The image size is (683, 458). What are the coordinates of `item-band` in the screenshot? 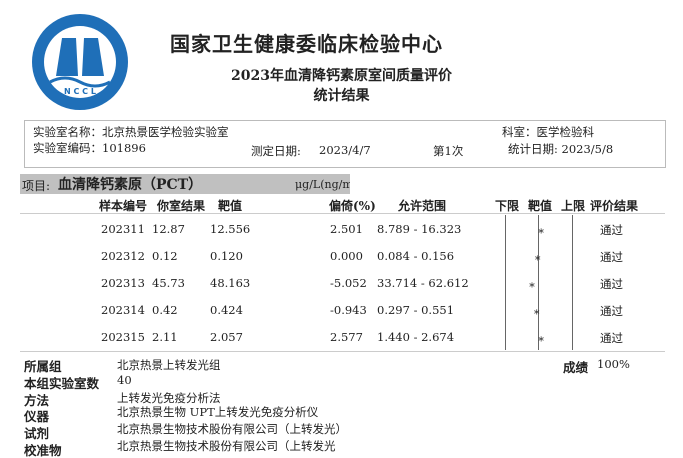 It's located at (185, 184).